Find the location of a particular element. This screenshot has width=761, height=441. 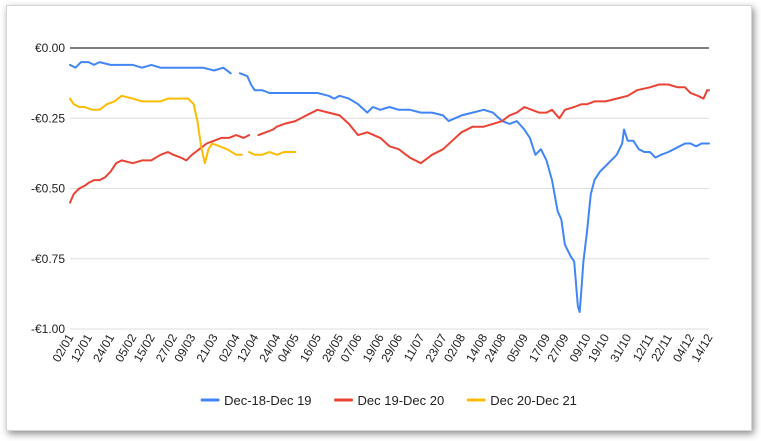

x-tick-label: 21/03 is located at coordinates (207, 347).